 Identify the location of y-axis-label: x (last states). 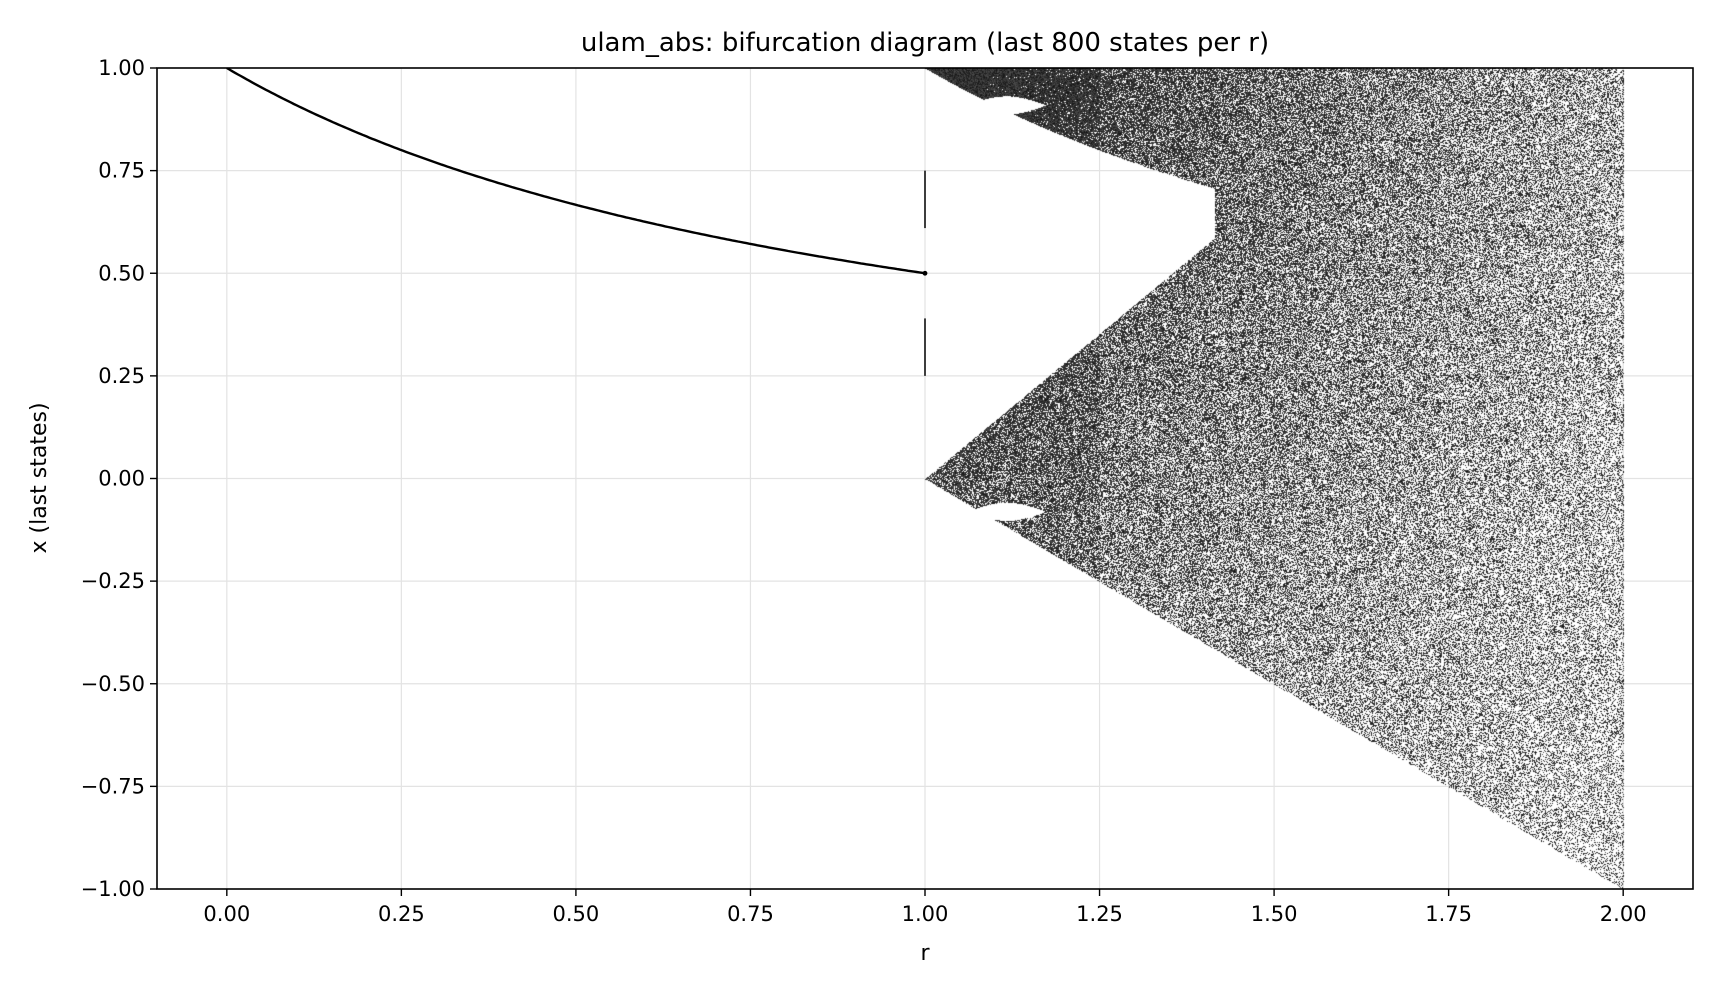
(39, 477).